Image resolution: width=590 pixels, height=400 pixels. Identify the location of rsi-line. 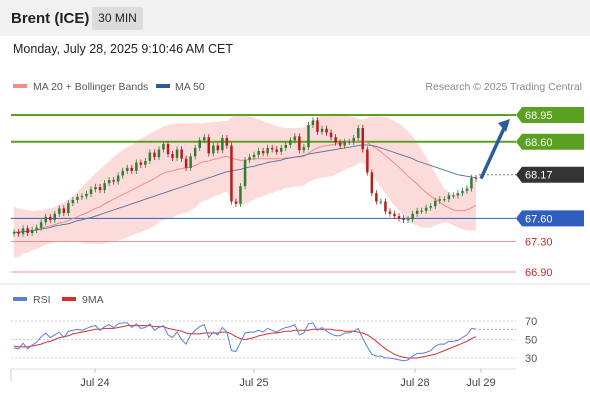
(245, 342).